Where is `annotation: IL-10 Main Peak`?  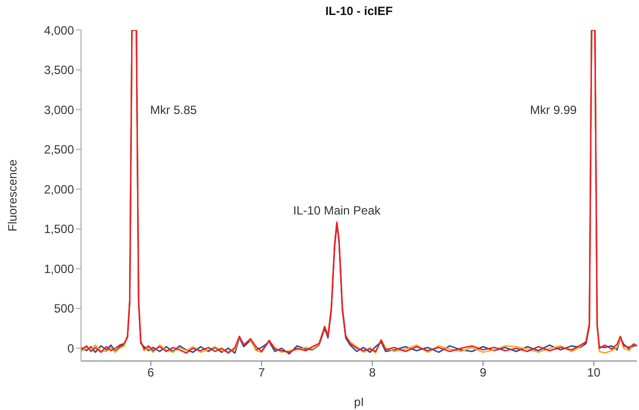
annotation: IL-10 Main Peak is located at coordinates (337, 211).